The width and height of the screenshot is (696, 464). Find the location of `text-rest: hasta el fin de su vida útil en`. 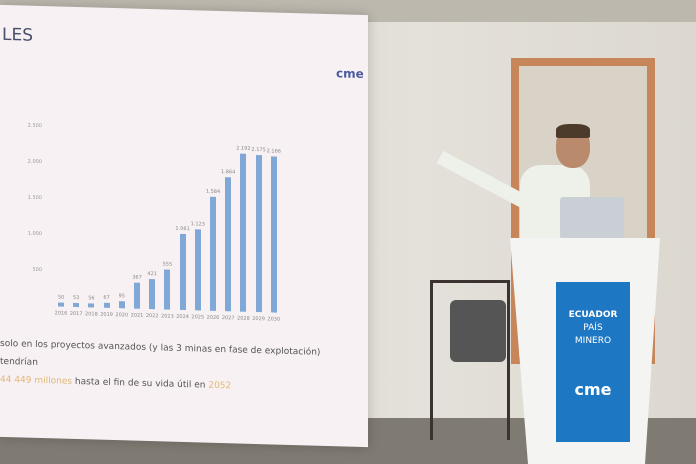

text-rest: hasta el fin de su vida útil en is located at coordinates (140, 383).